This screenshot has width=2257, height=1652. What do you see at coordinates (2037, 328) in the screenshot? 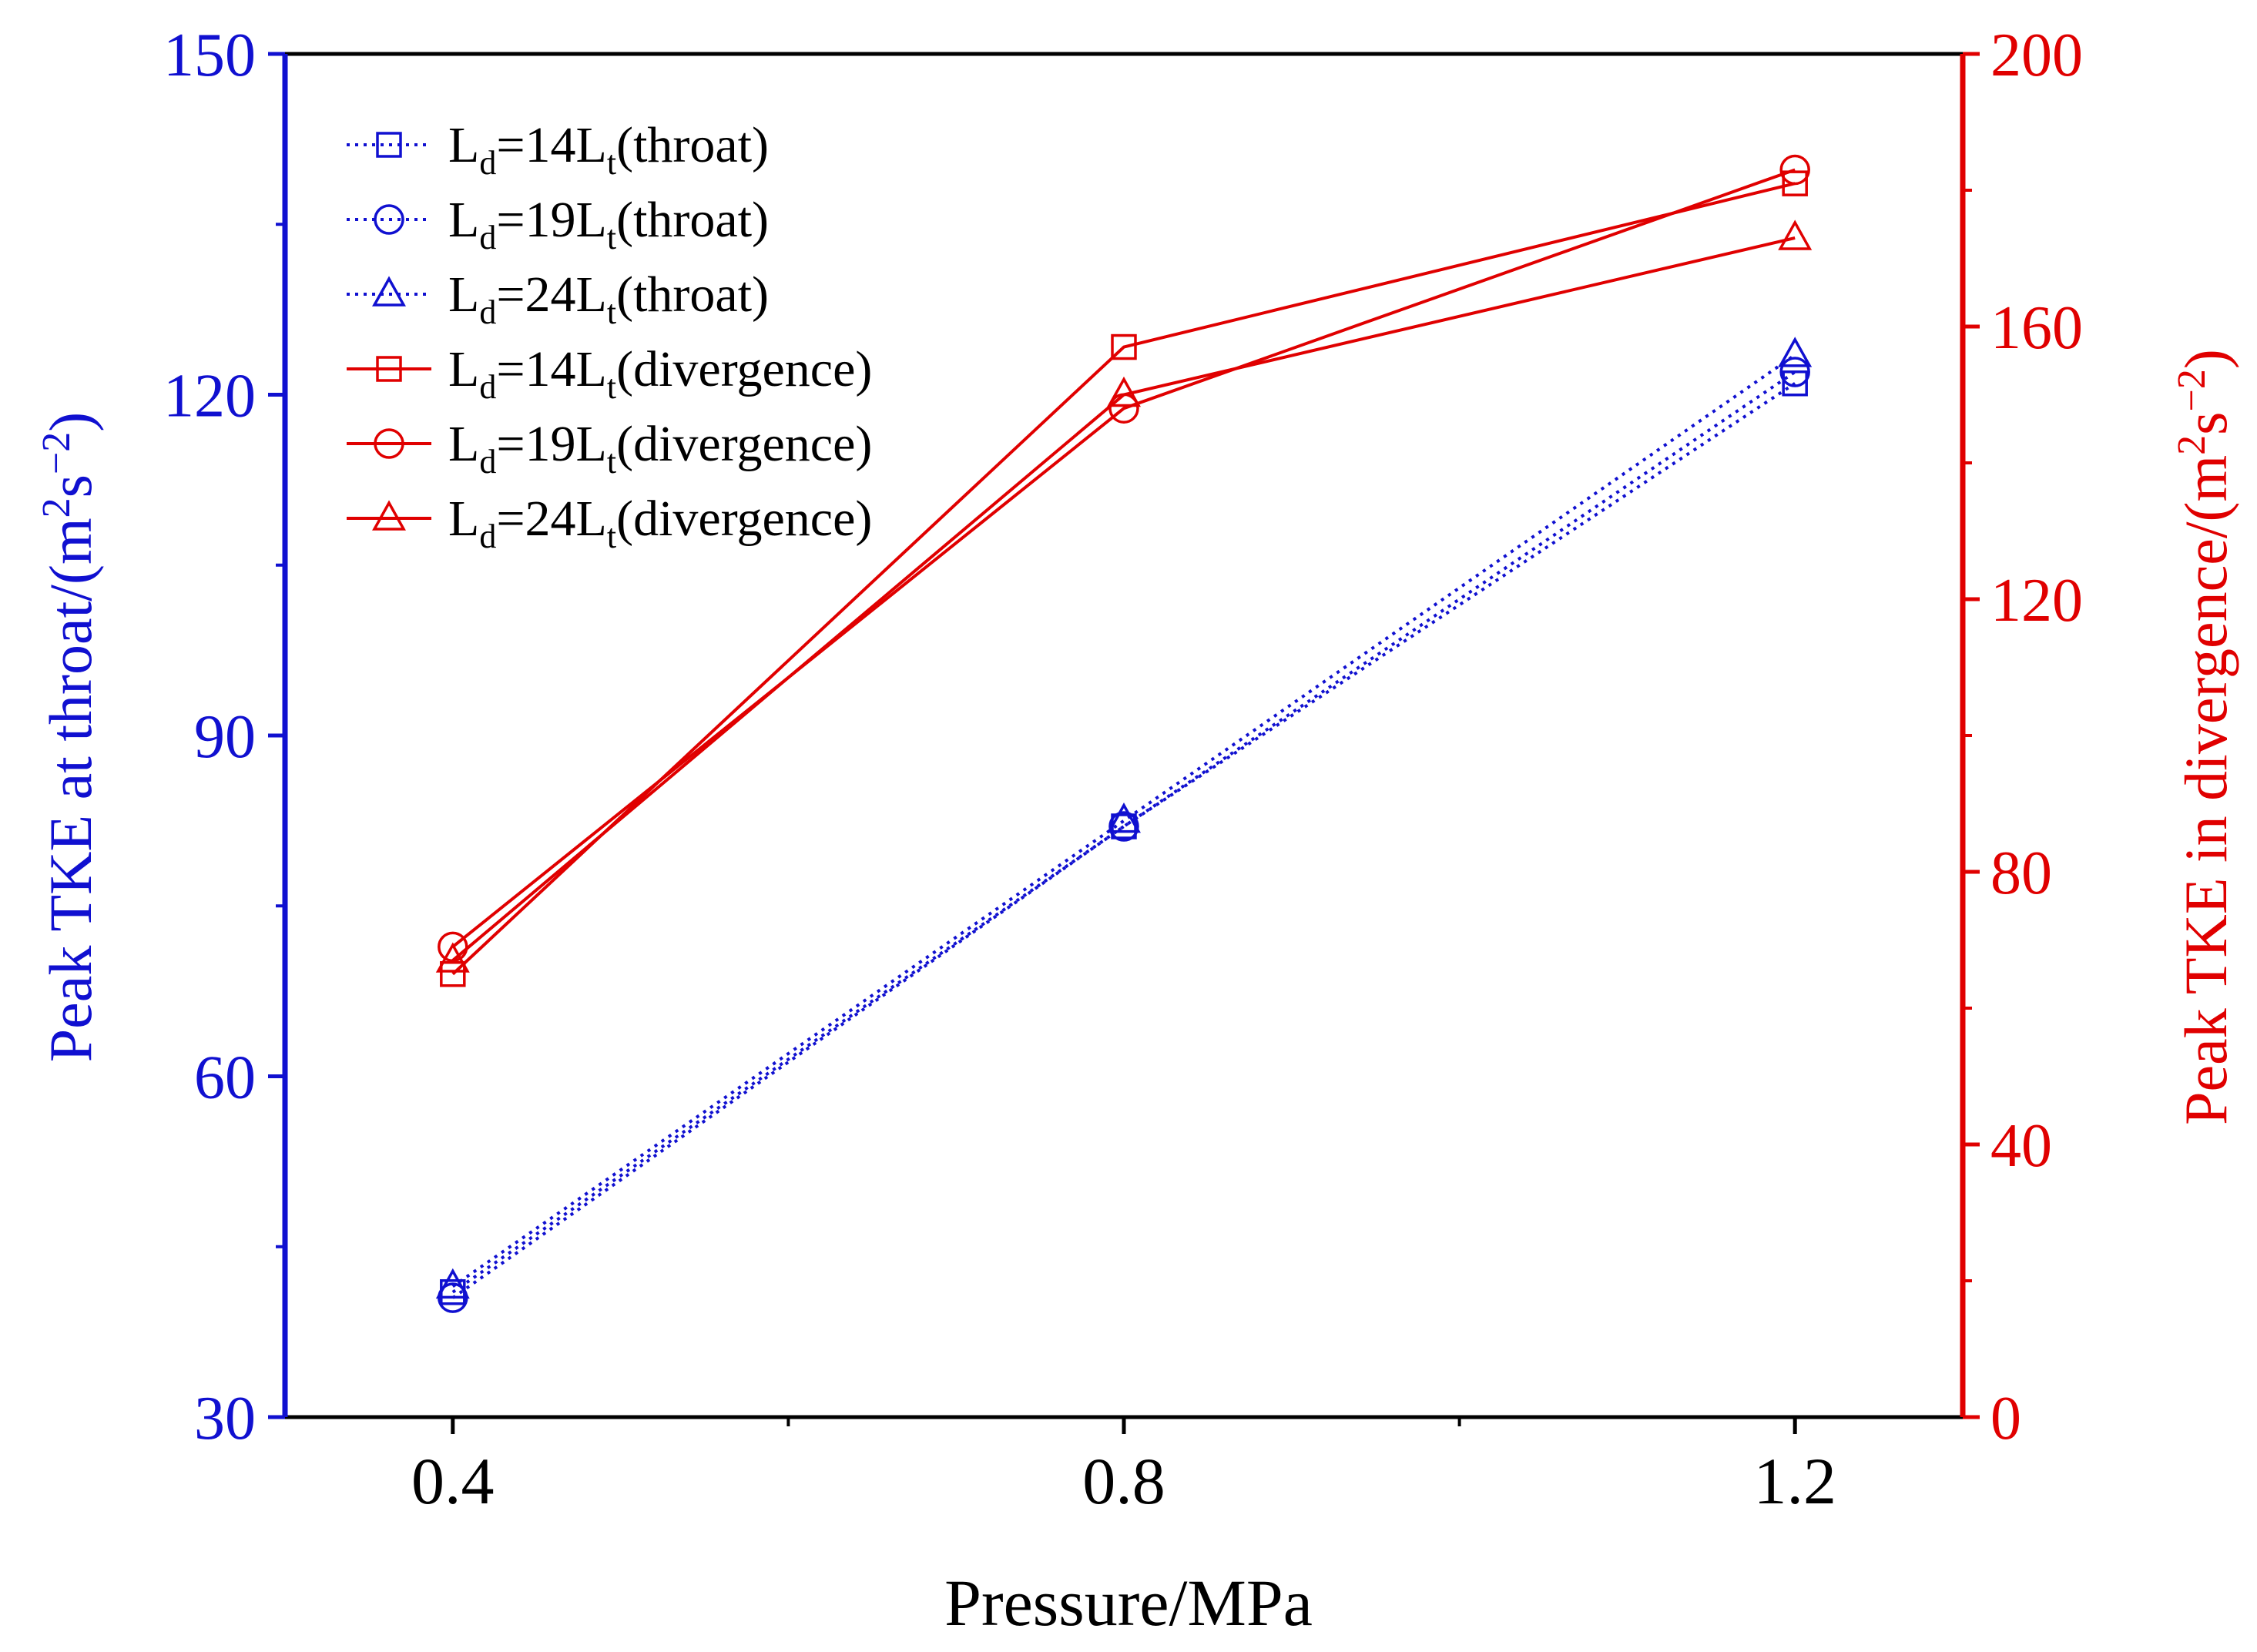
I see `right-tick-label: 160` at bounding box center [2037, 328].